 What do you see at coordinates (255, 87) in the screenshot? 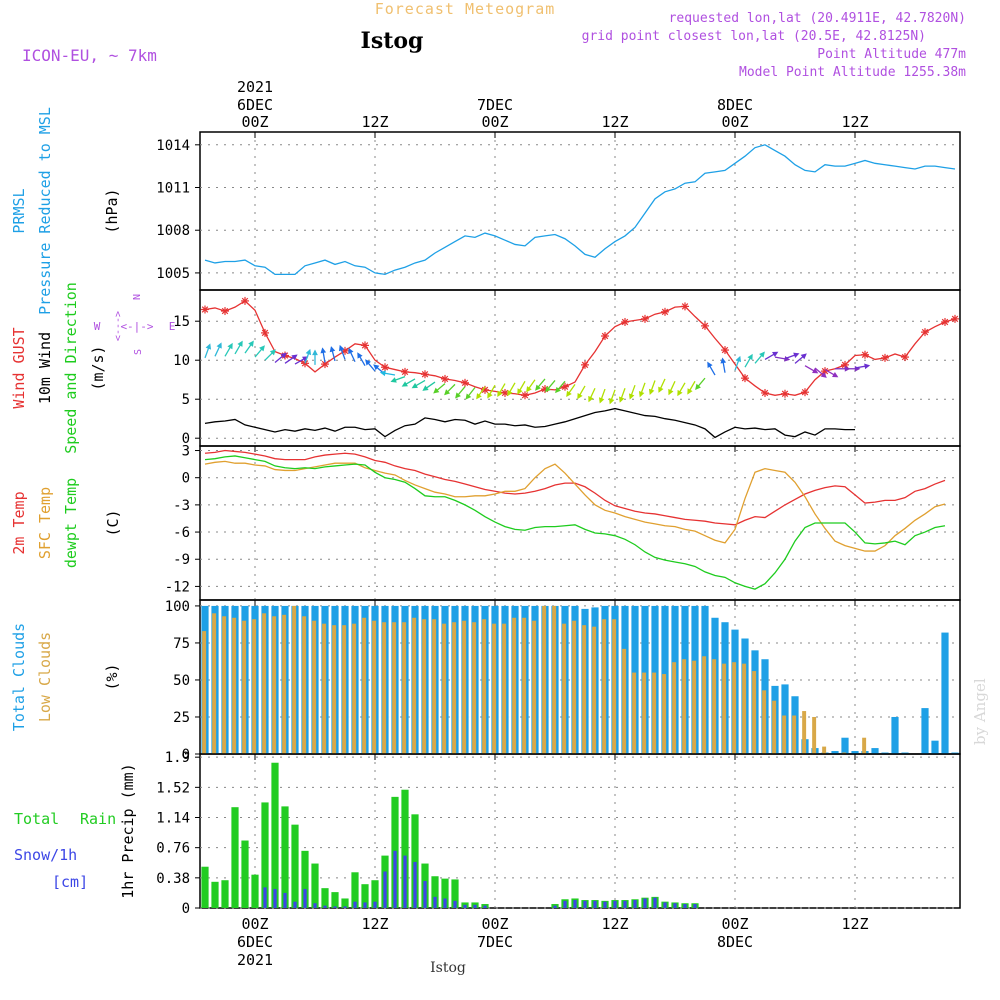
I see `top-year-label: 2021` at bounding box center [255, 87].